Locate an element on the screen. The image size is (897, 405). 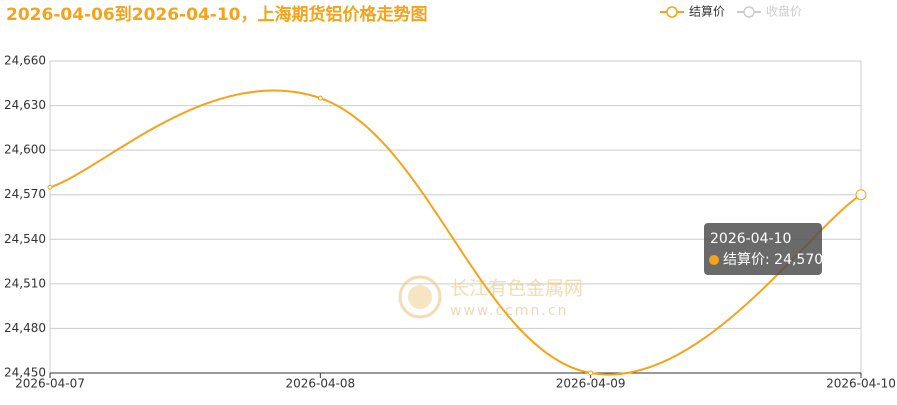
y-tick-label: 24,660 is located at coordinates (25, 61).